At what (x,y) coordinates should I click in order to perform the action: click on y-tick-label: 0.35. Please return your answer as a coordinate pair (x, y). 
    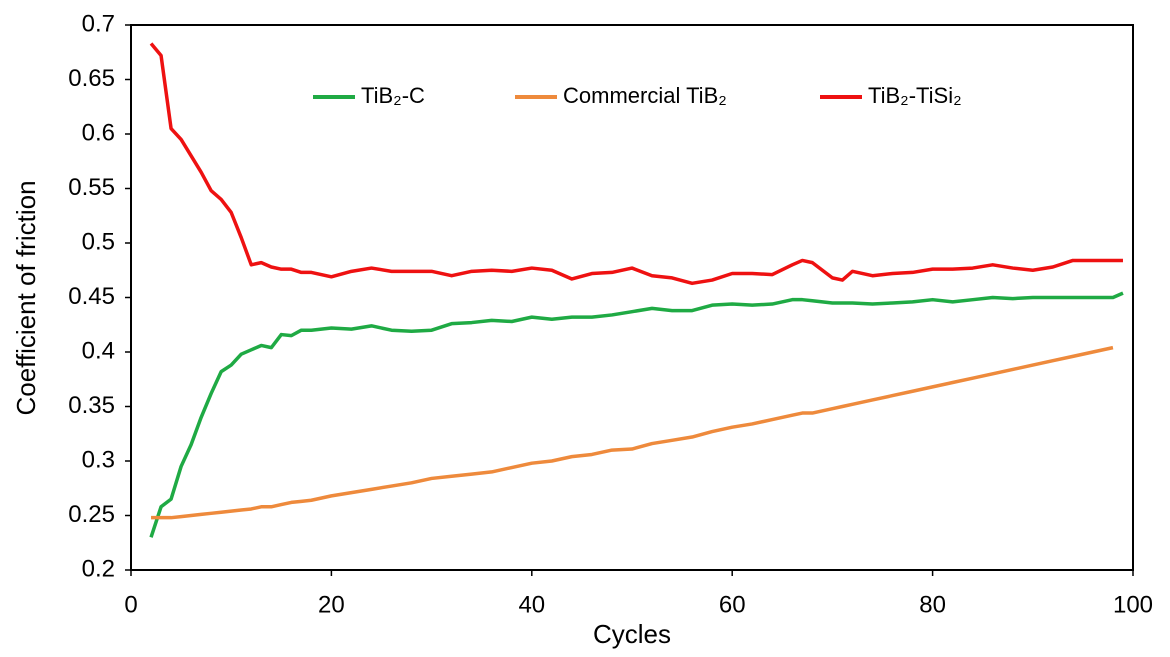
    Looking at the image, I should click on (91, 405).